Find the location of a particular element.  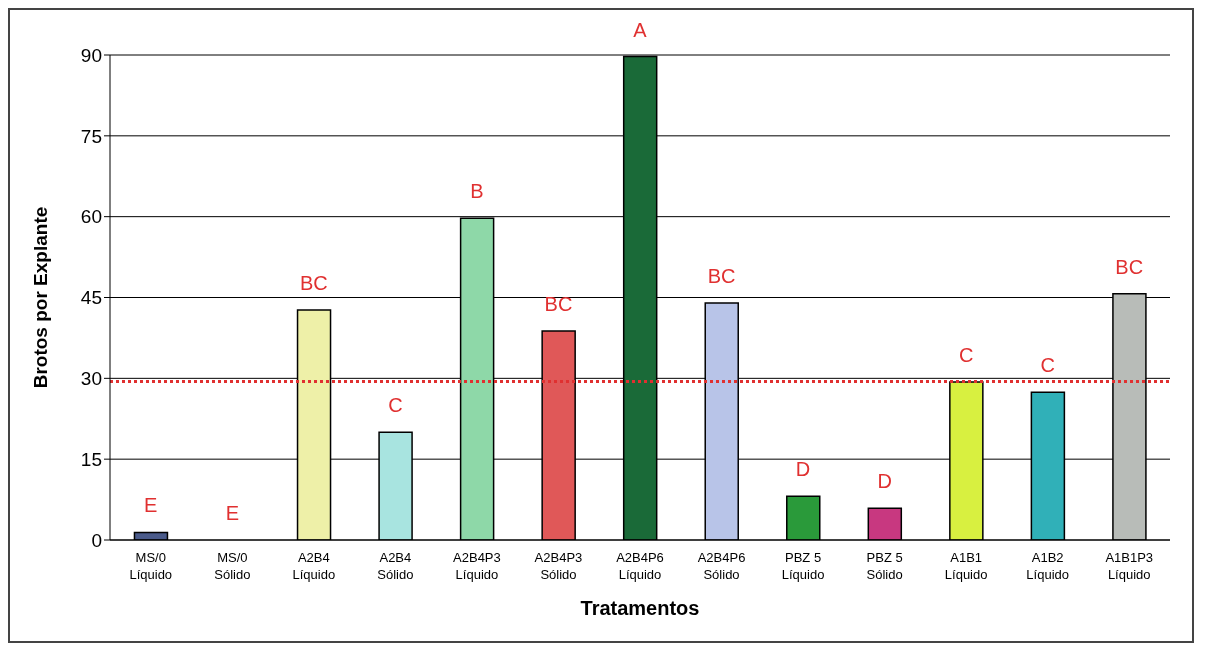

y-tick-label: 75 is located at coordinates (91, 136).